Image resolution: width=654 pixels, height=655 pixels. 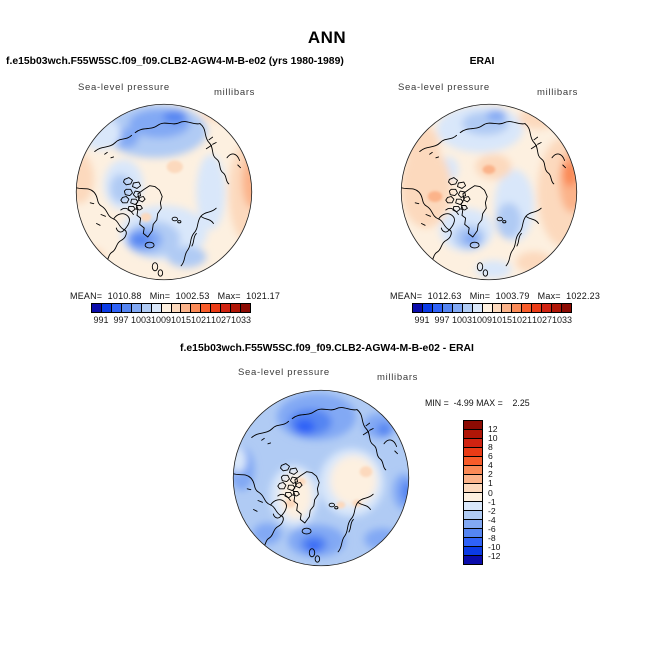 What do you see at coordinates (473, 492) in the screenshot?
I see `colorbar-difference` at bounding box center [473, 492].